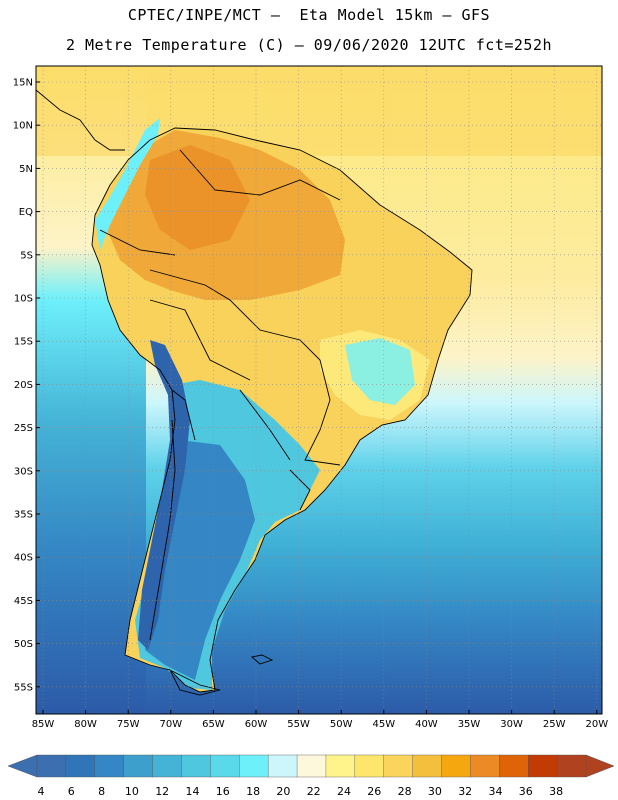 Image resolution: width=618 pixels, height=800 pixels. I want to click on colorbar-label: 30, so click(435, 791).